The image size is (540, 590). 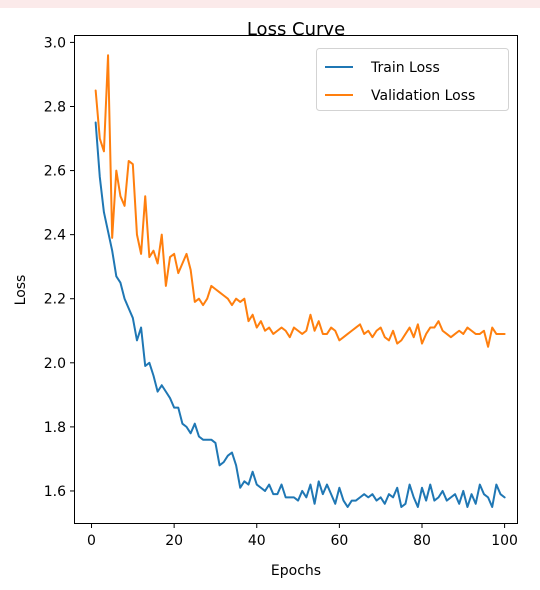 What do you see at coordinates (59, 267) in the screenshot?
I see `y-axis-ticks: 1.6 1.8 2.0 2.2 2.4 2.6 2.8 3.0` at bounding box center [59, 267].